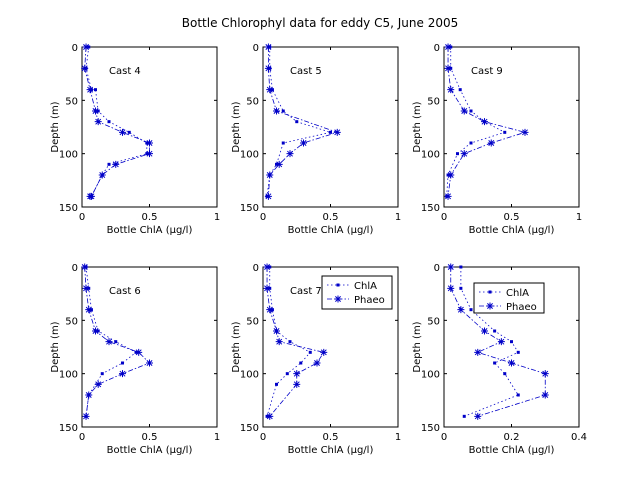 This screenshot has height=484, width=640. I want to click on legend-chla-marker, so click(490, 292).